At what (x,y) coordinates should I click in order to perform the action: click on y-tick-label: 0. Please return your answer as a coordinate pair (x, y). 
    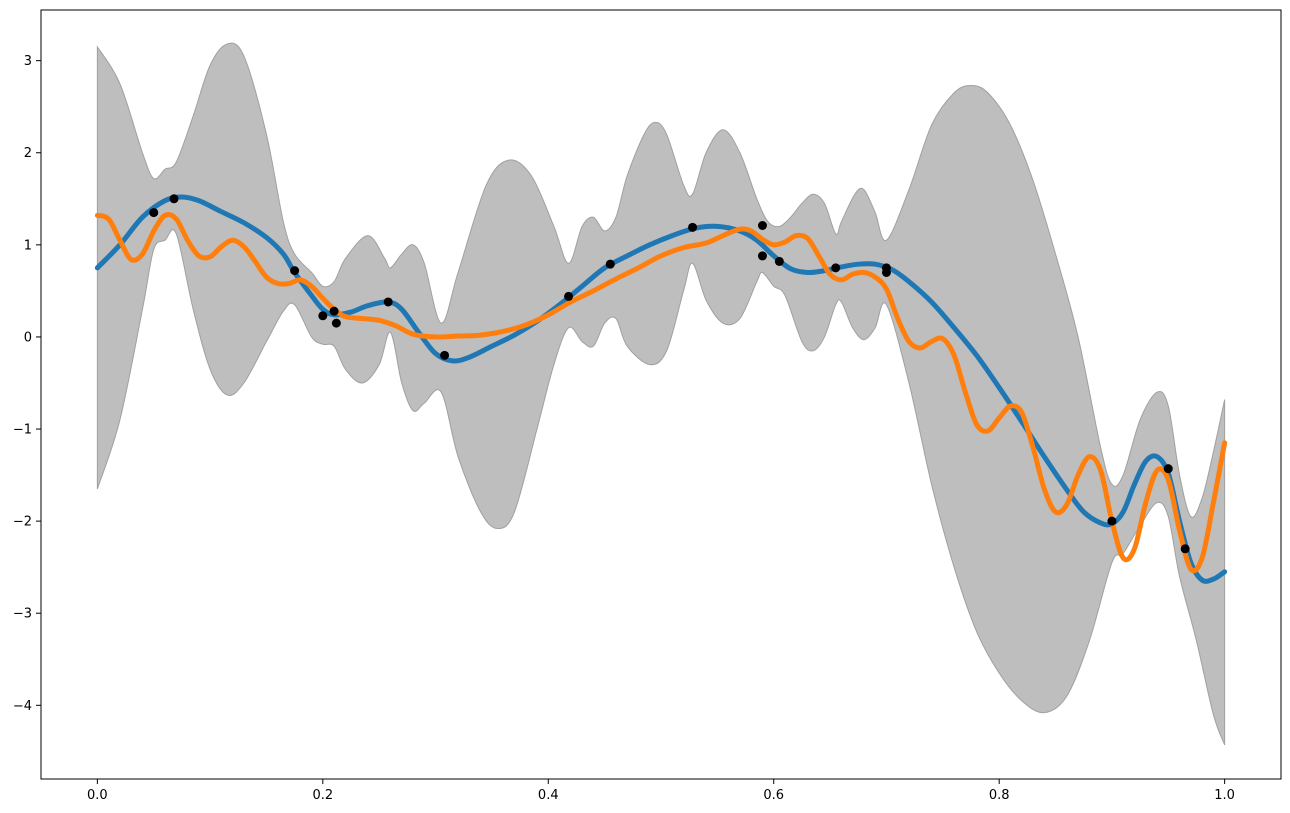
    Looking at the image, I should click on (28, 337).